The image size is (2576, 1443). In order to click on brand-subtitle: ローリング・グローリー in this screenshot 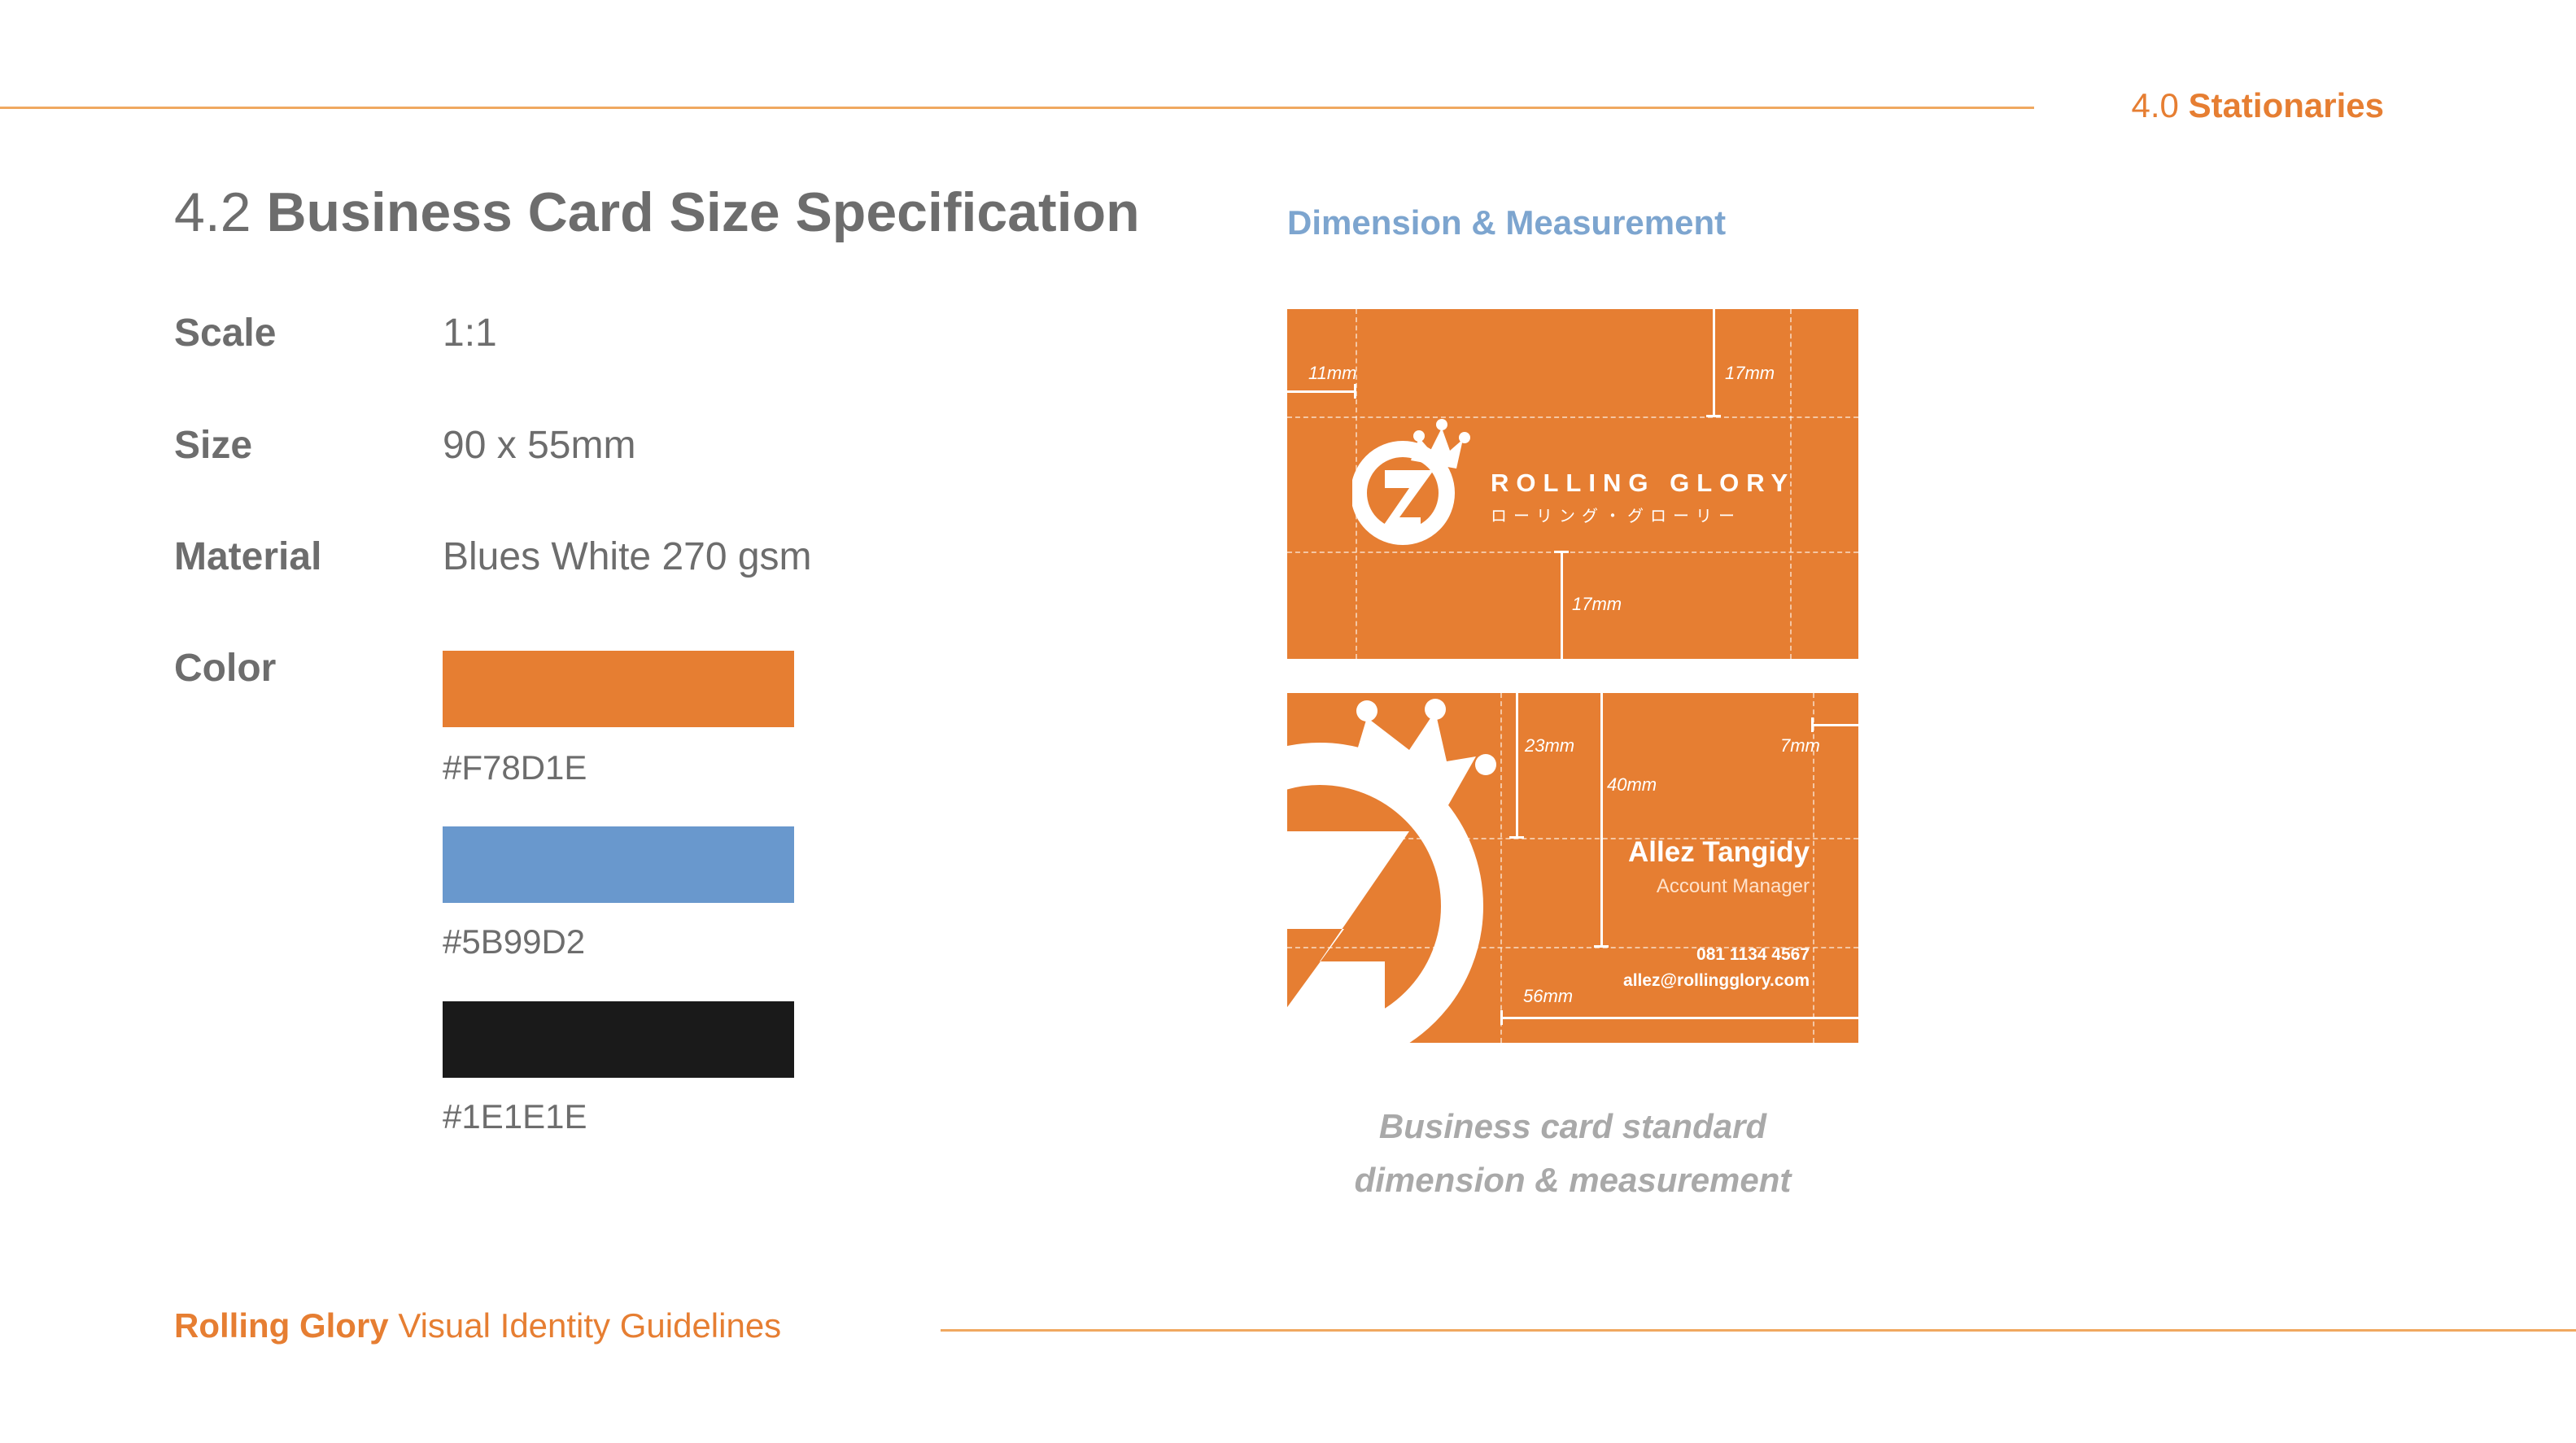, I will do `click(1616, 516)`.